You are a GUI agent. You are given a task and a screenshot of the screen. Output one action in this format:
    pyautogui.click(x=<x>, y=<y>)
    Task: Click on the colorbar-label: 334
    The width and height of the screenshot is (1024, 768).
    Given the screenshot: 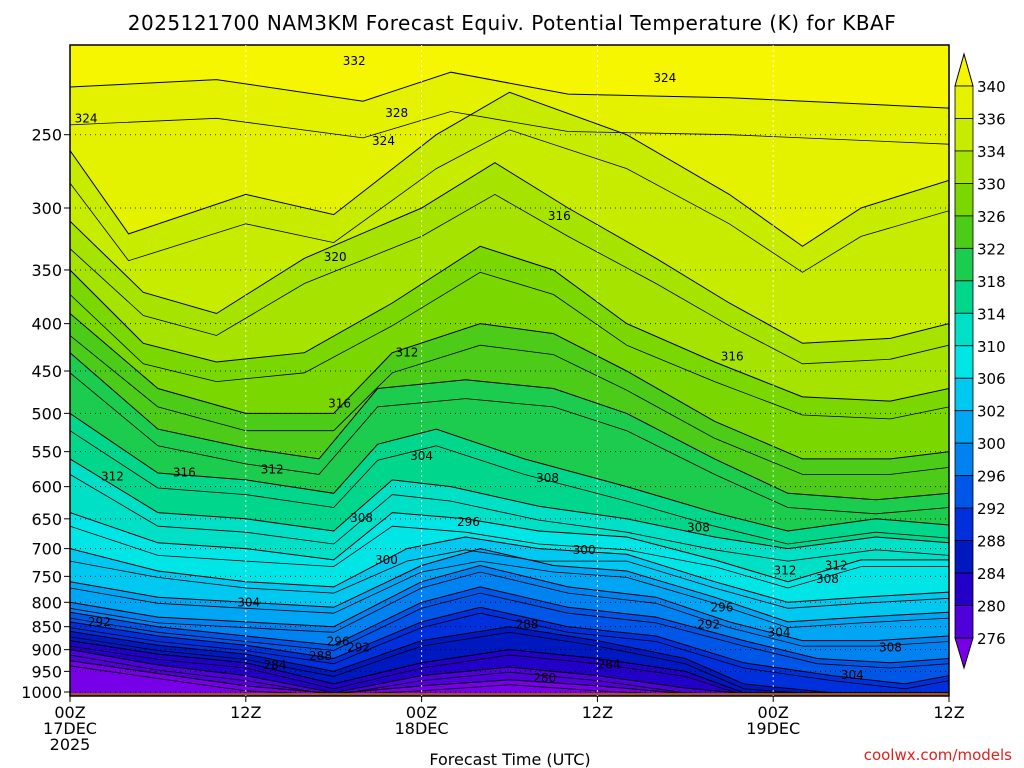 What is the action you would take?
    pyautogui.click(x=991, y=152)
    